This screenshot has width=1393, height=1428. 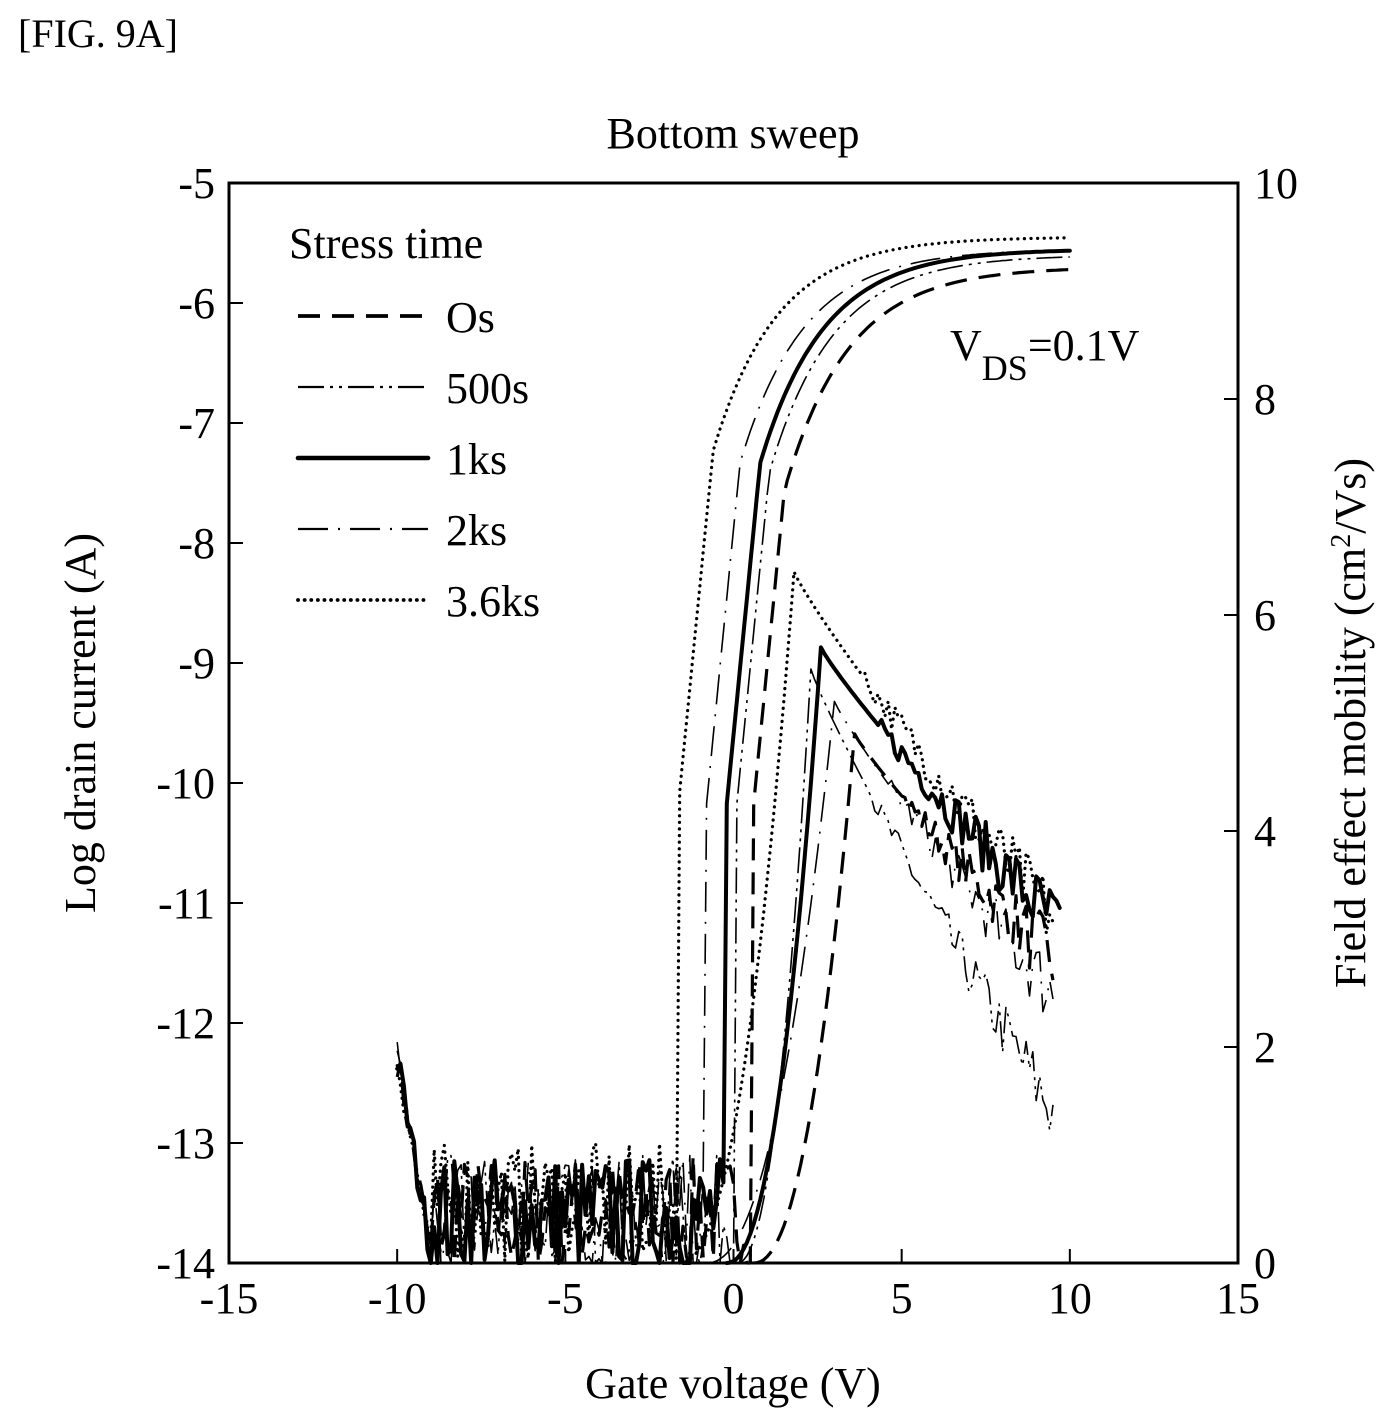 What do you see at coordinates (1265, 399) in the screenshot?
I see `y2-tick-label: 8` at bounding box center [1265, 399].